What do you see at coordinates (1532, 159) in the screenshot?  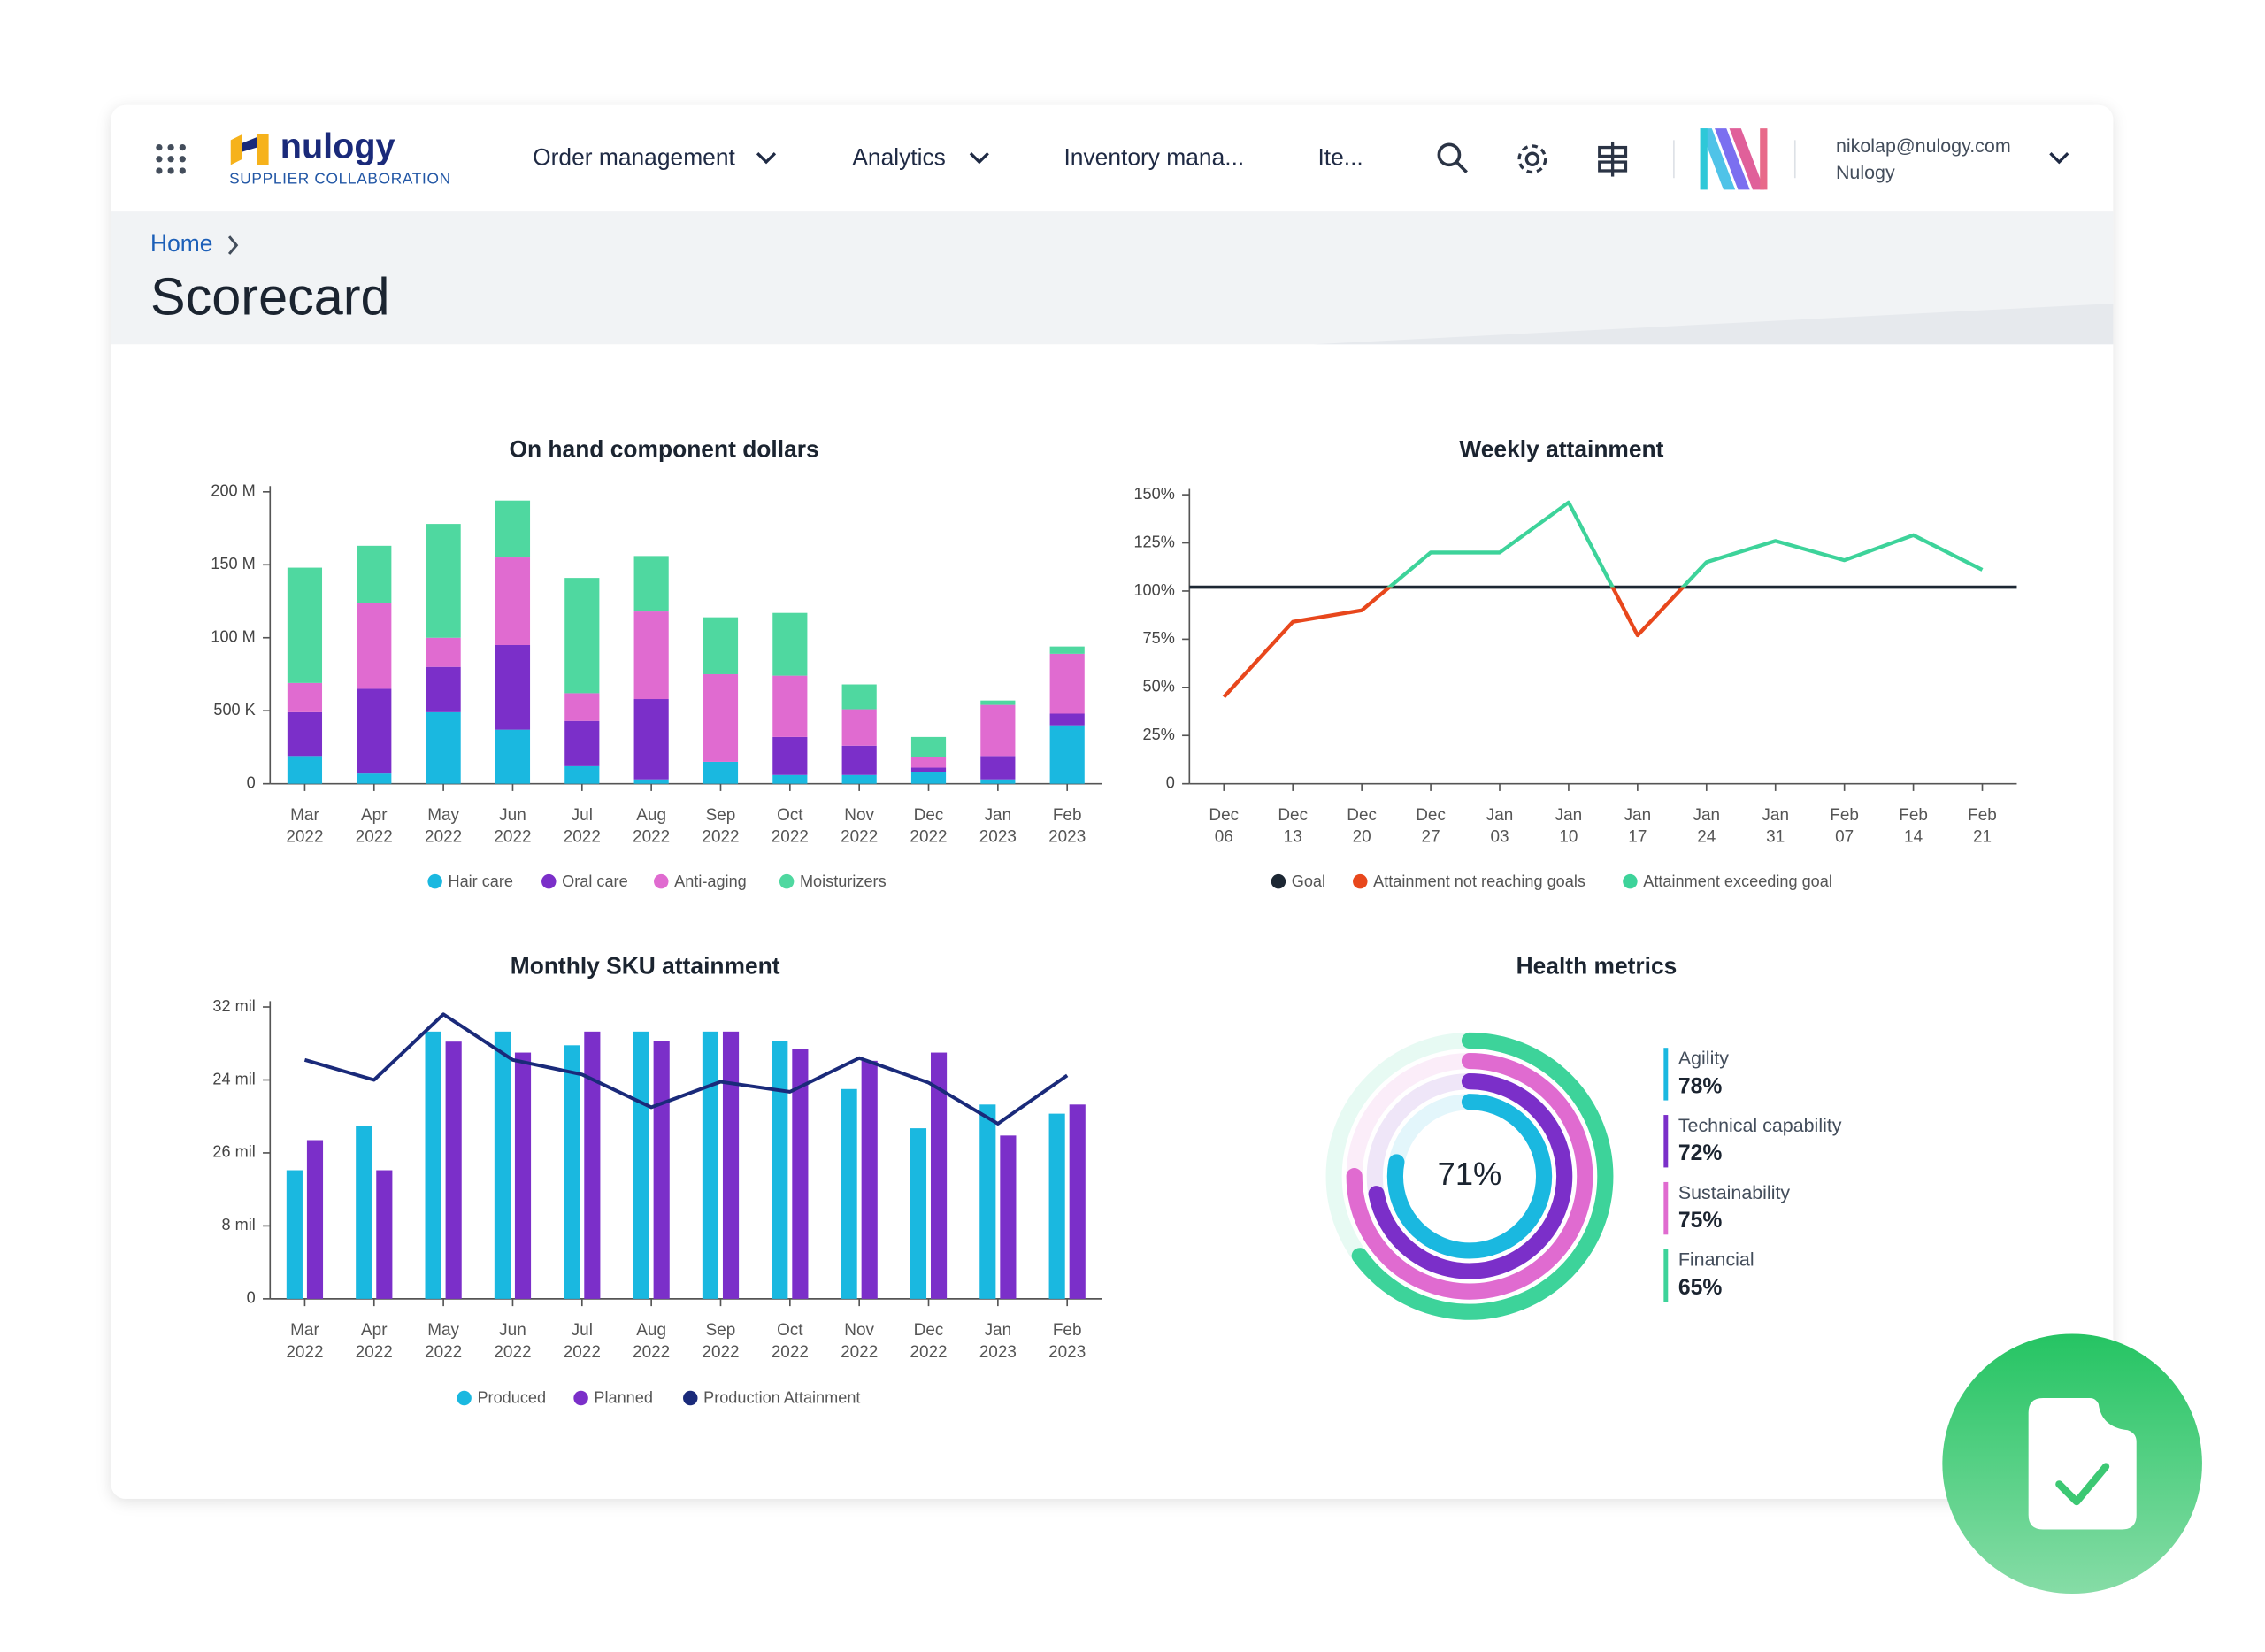 I see `settings-icon` at bounding box center [1532, 159].